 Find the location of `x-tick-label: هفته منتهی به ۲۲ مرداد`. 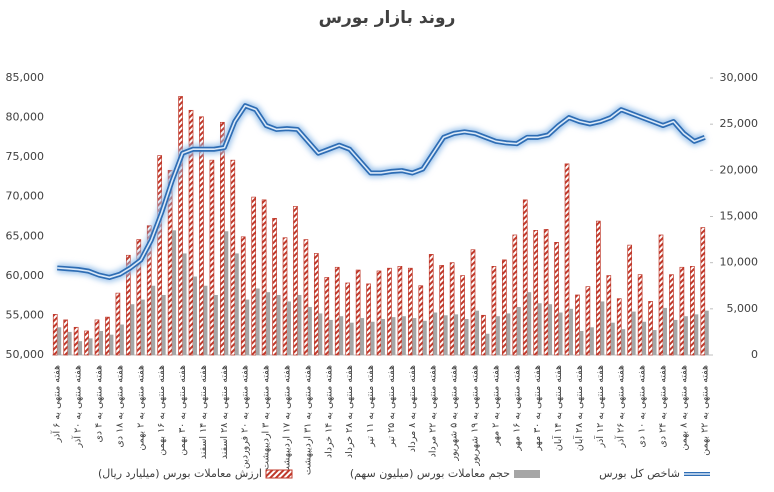

x-tick-label: هفته منتهی به ۲۲ مرداد is located at coordinates (433, 411).